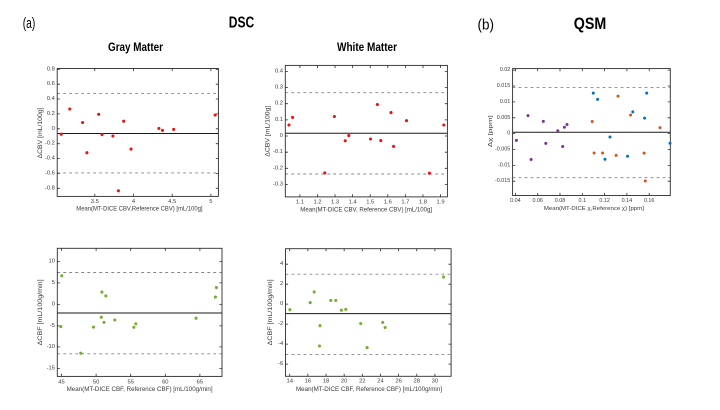  Describe the element at coordinates (50, 188) in the screenshot. I see `svg-text: -0.8` at that location.